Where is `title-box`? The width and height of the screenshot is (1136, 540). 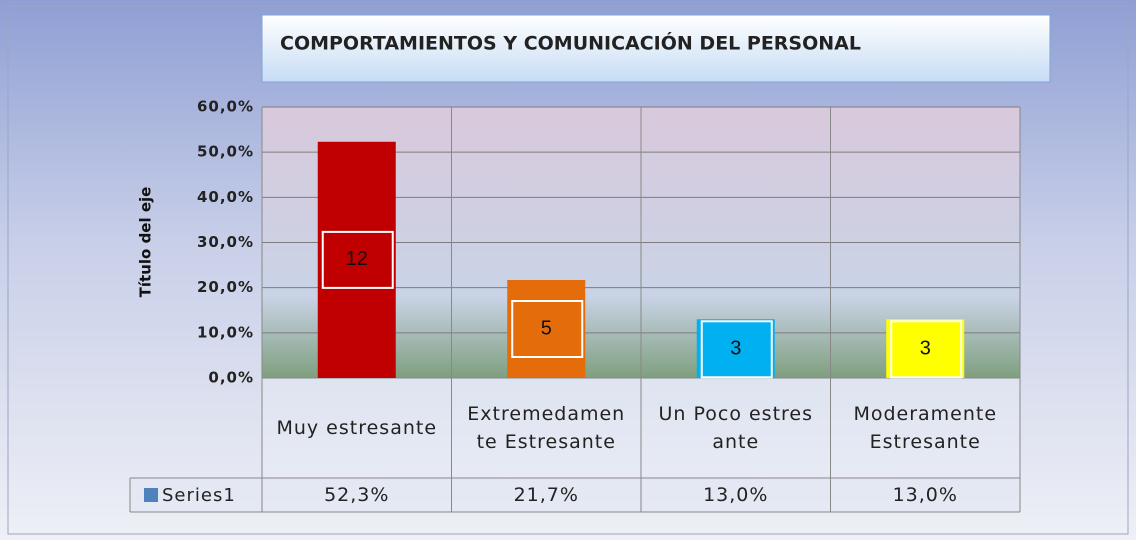
title-box is located at coordinates (656, 48).